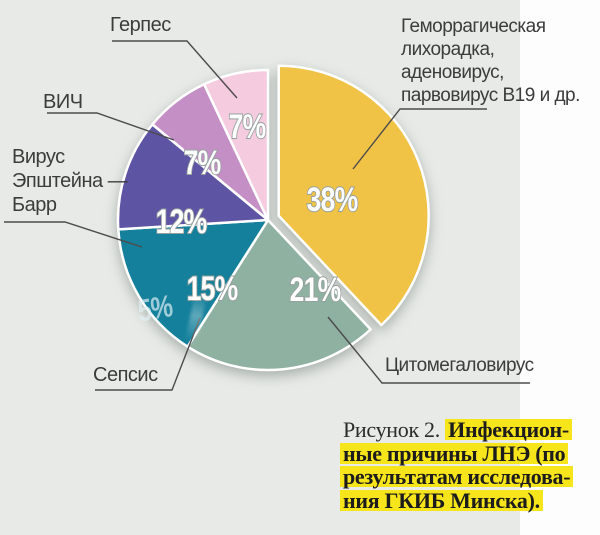  I want to click on label-cmv-text: Цитомегаловирус, so click(459, 365).